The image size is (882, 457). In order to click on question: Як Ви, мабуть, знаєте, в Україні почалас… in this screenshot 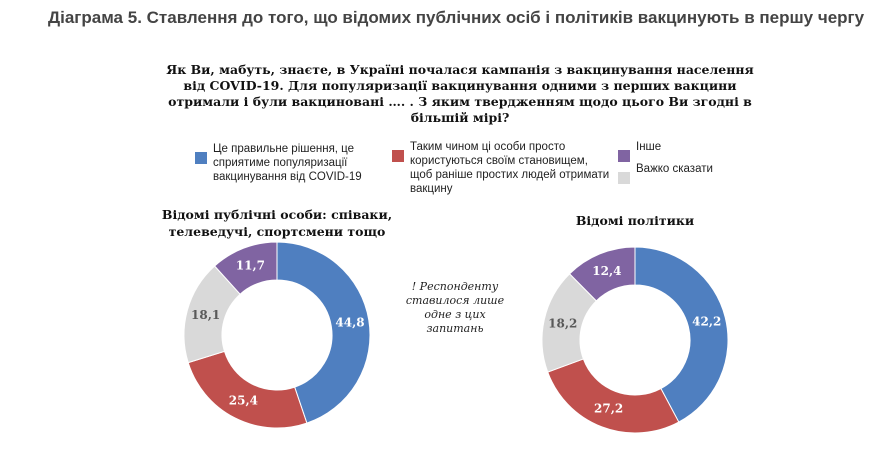, I will do `click(460, 93)`.